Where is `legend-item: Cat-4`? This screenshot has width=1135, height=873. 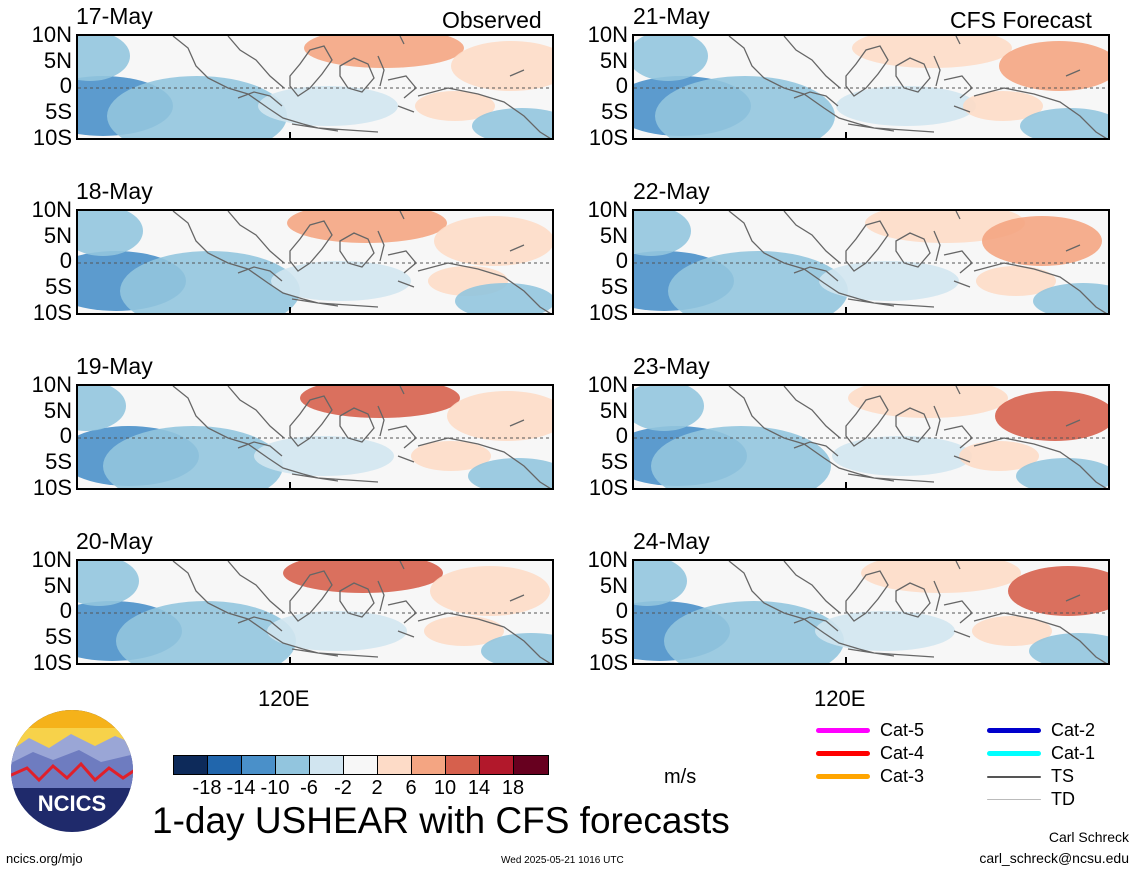 legend-item: Cat-4 is located at coordinates (870, 753).